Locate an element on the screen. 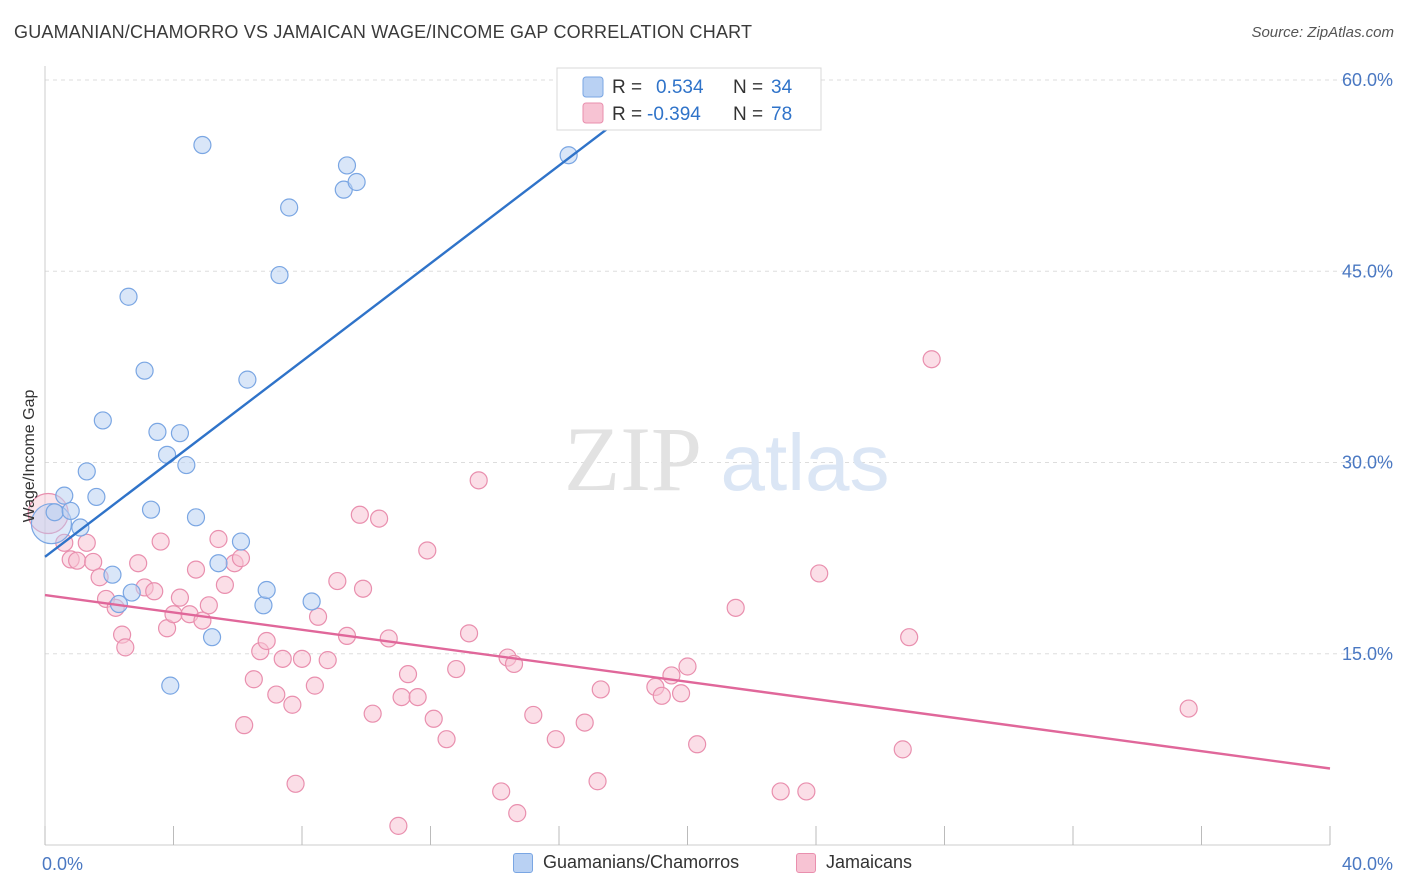 This screenshot has height=892, width=1406. legend-r-label-blue: R = is located at coordinates (627, 87).